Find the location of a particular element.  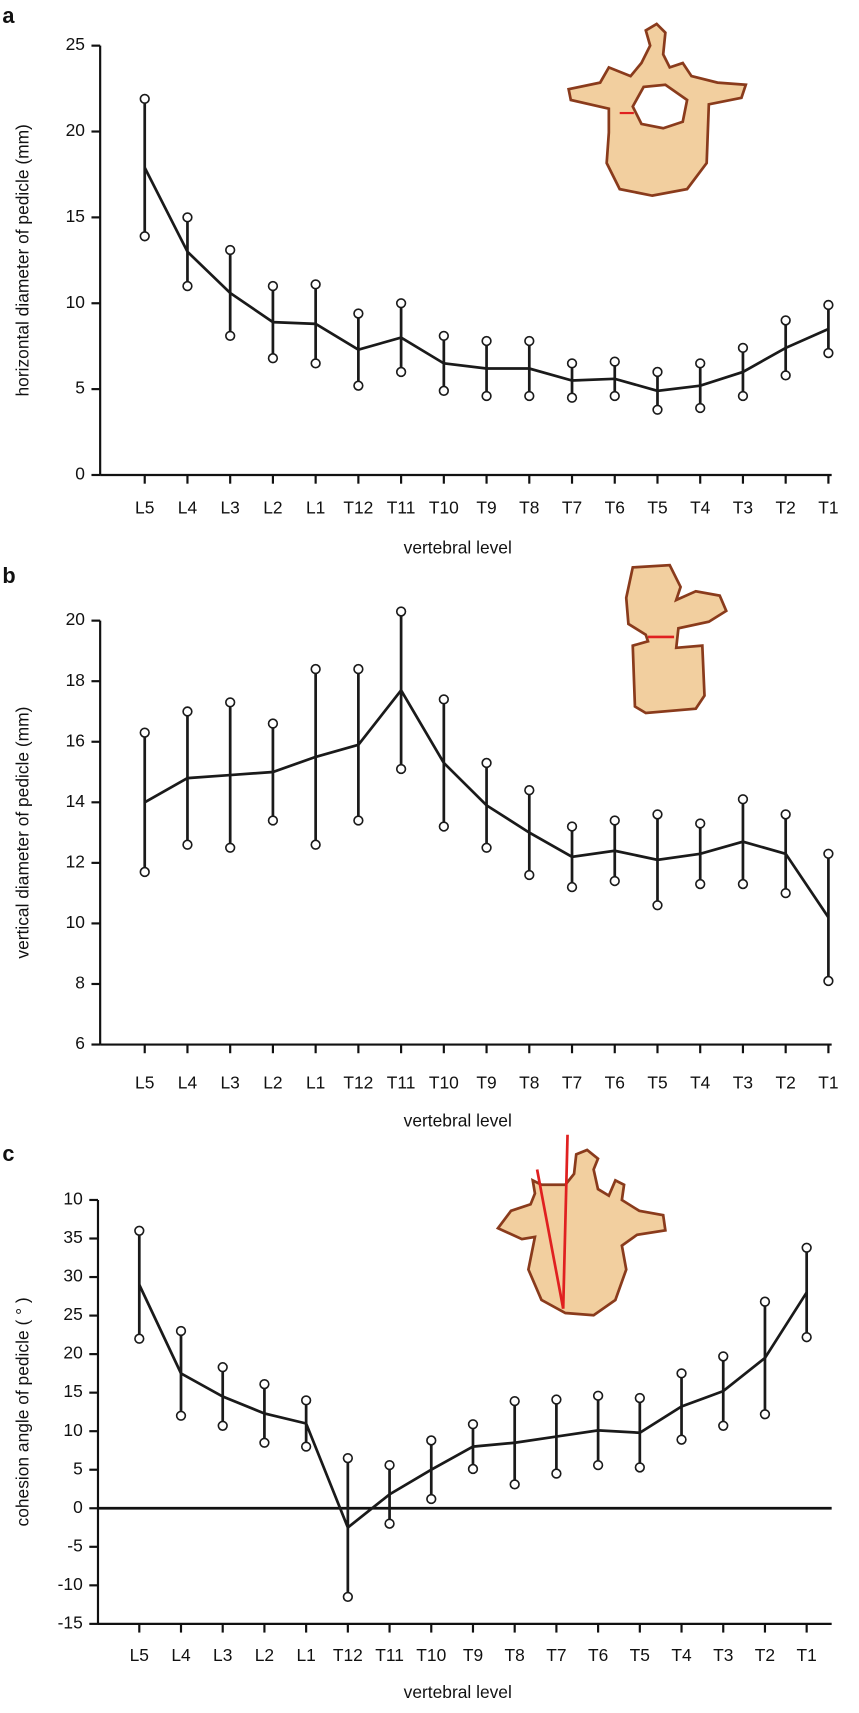

x-axis-label: vertebral level is located at coordinates (458, 1120).